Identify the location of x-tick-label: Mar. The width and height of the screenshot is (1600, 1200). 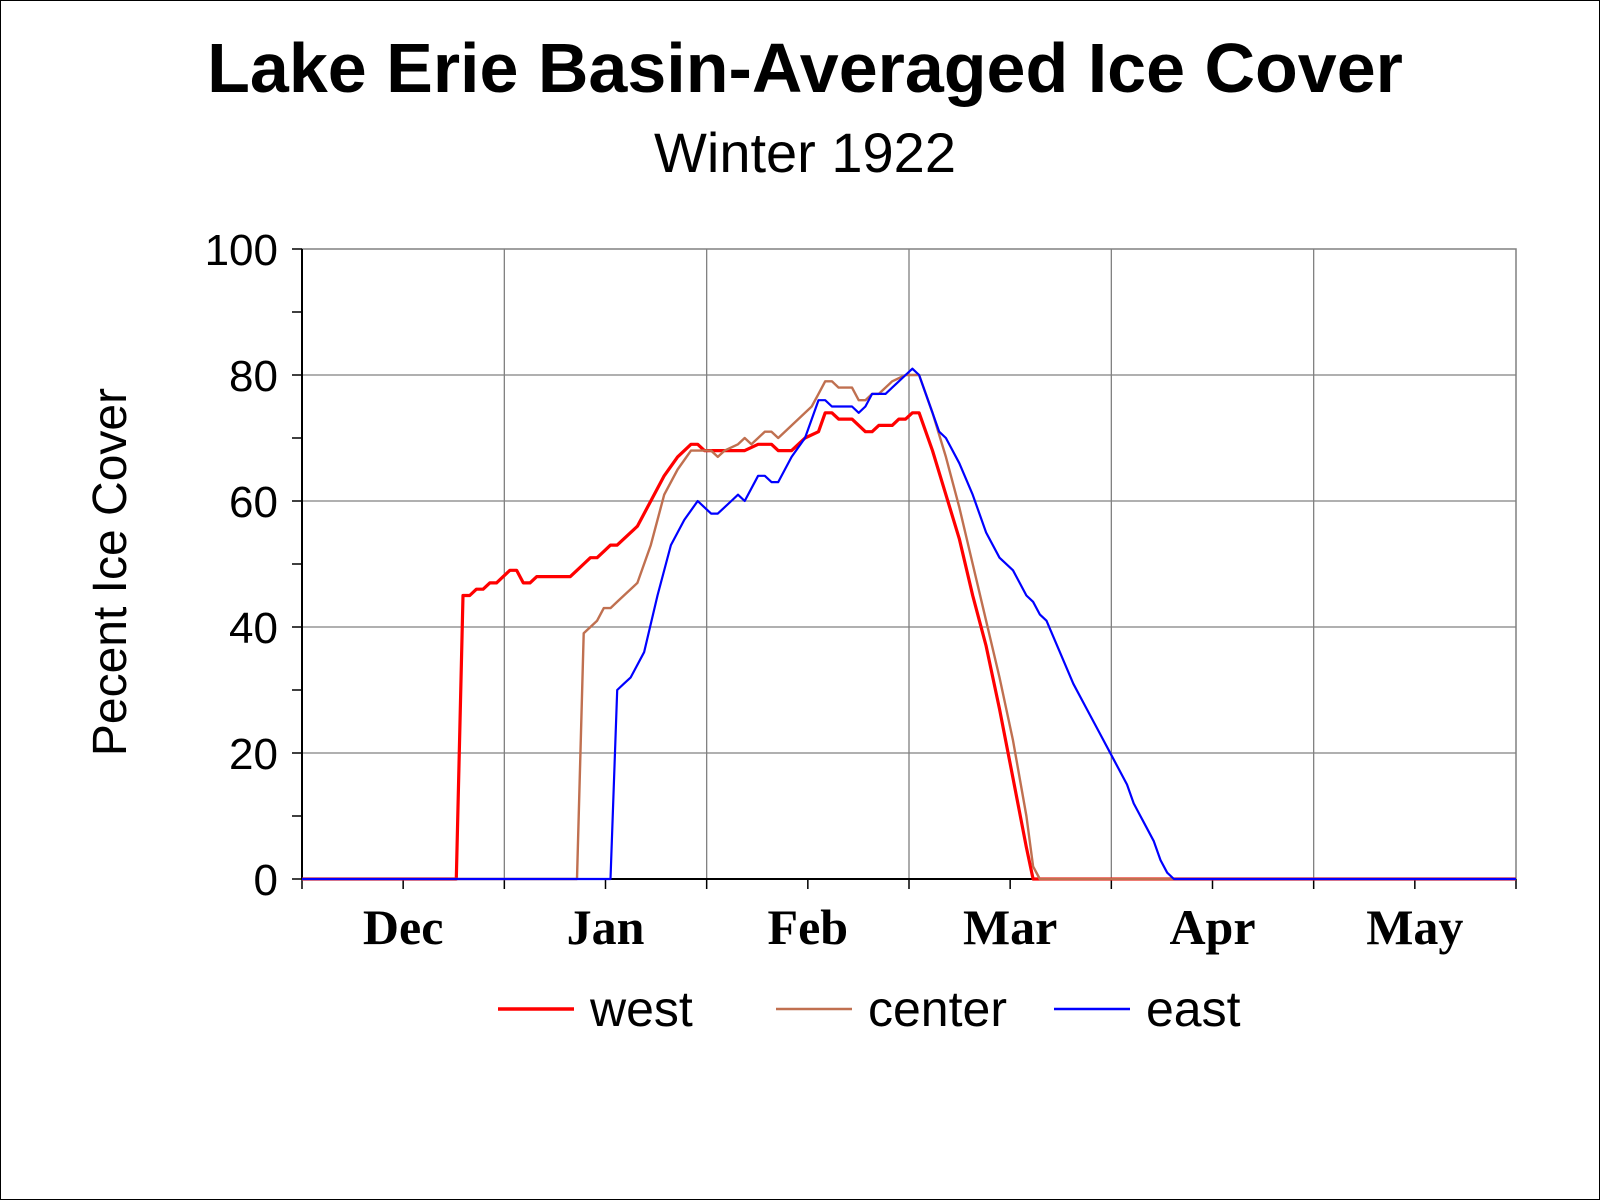
(1010, 927).